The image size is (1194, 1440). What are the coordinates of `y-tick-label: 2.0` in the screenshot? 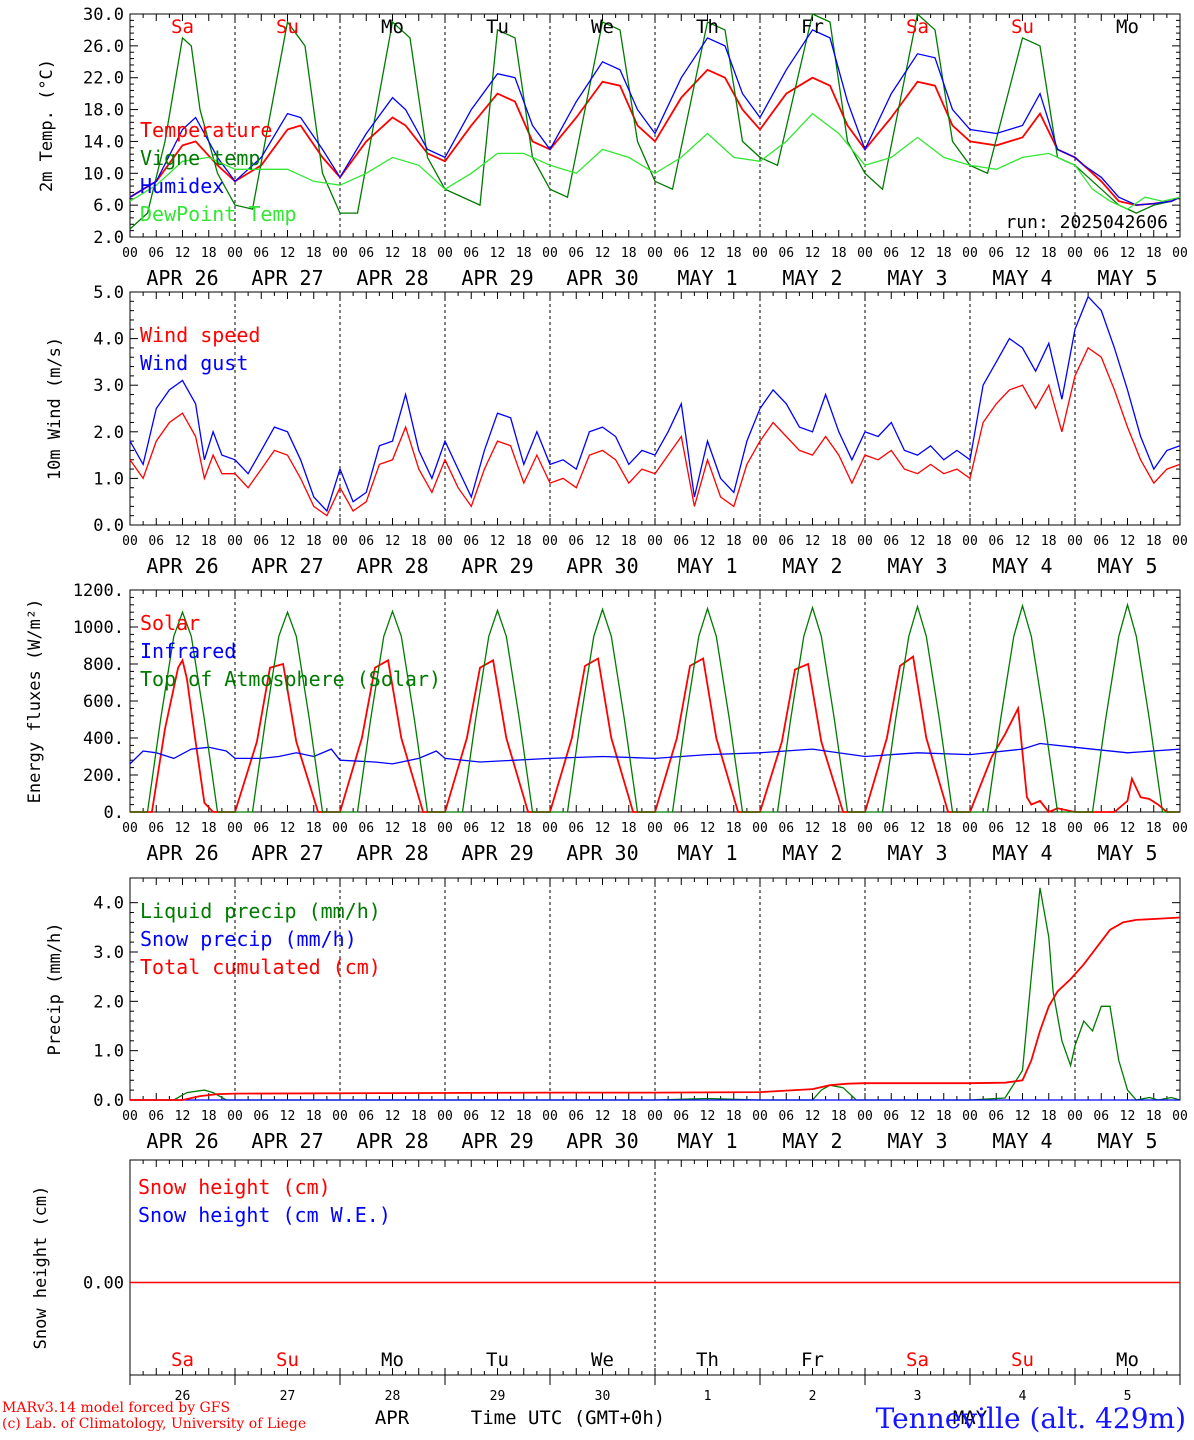 It's located at (108, 433).